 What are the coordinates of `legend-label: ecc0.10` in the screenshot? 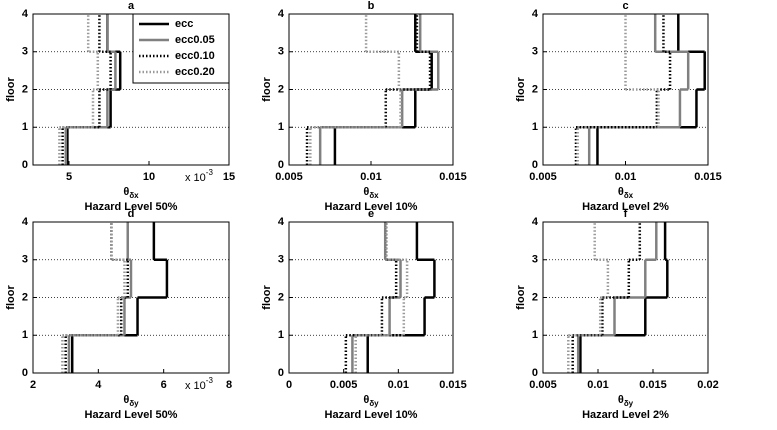 It's located at (195, 56).